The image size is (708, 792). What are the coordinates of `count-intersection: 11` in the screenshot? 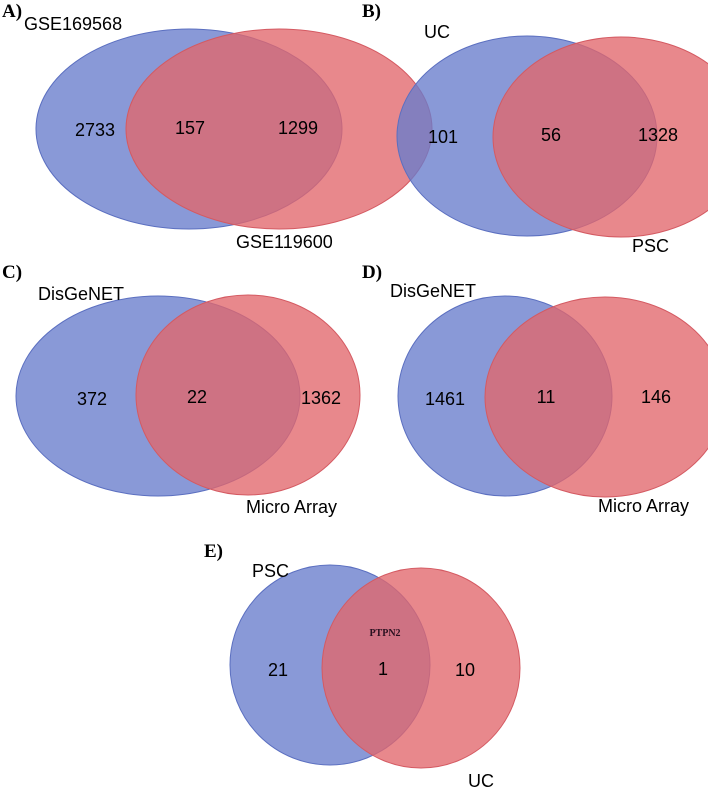 It's located at (546, 397).